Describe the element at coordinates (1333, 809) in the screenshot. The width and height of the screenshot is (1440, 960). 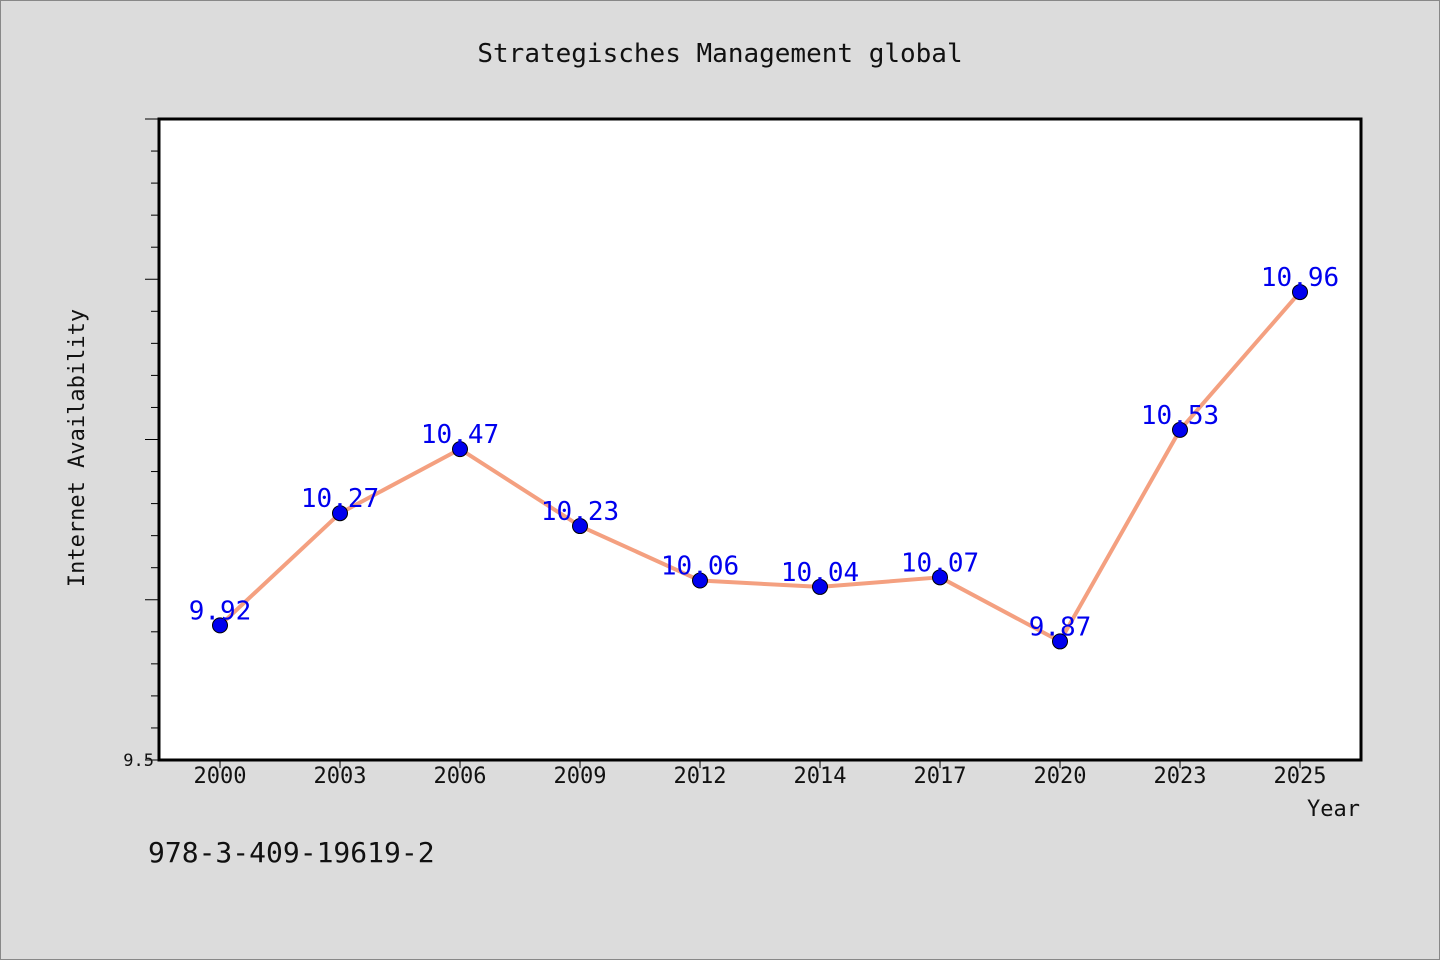
I see `x-axis-title: Year` at that location.